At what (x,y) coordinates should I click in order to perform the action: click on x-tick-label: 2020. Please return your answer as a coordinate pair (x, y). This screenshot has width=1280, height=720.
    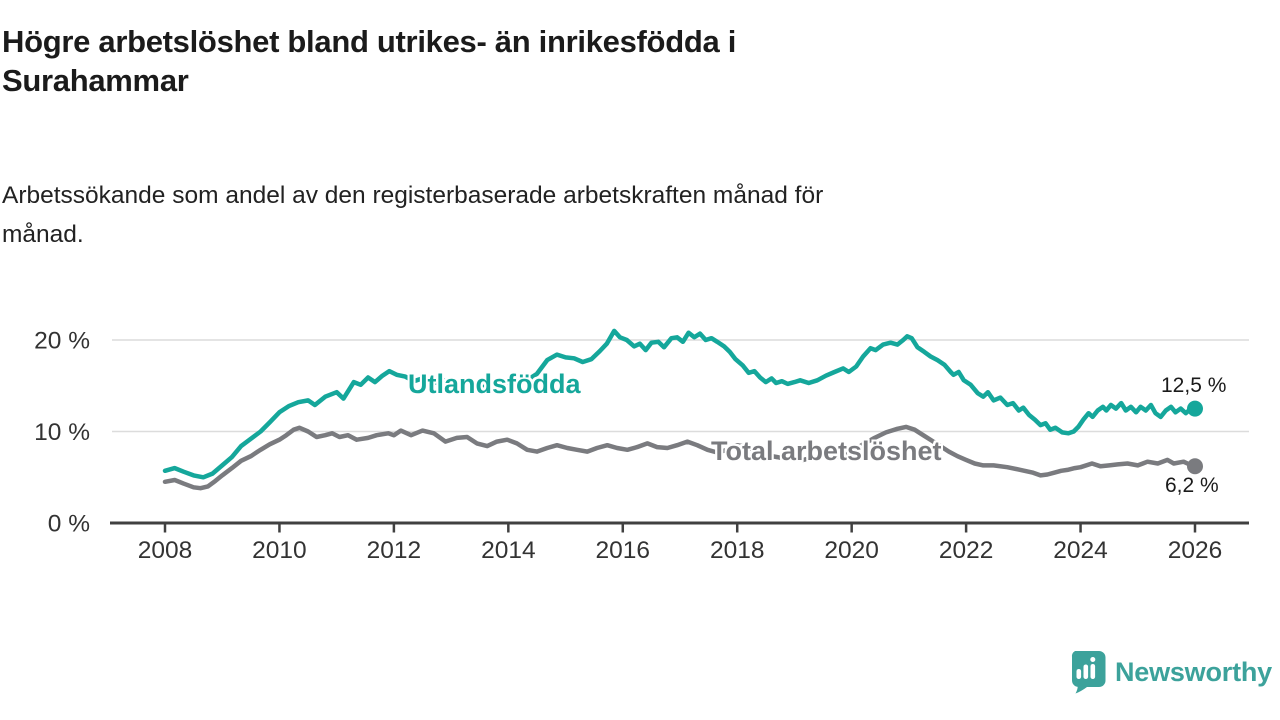
    Looking at the image, I should click on (851, 550).